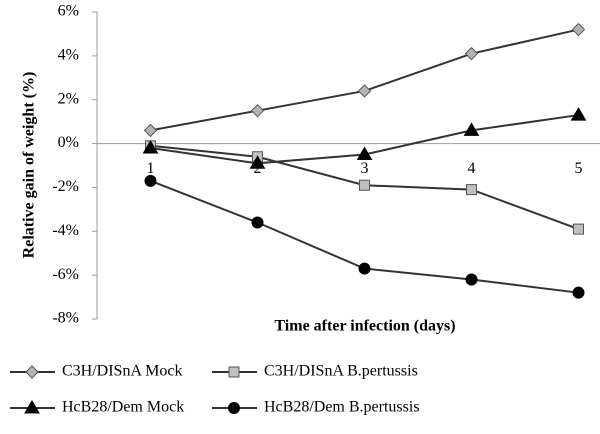  What do you see at coordinates (342, 407) in the screenshot?
I see `legend-label: HcB28/Dem B.pertussis` at bounding box center [342, 407].